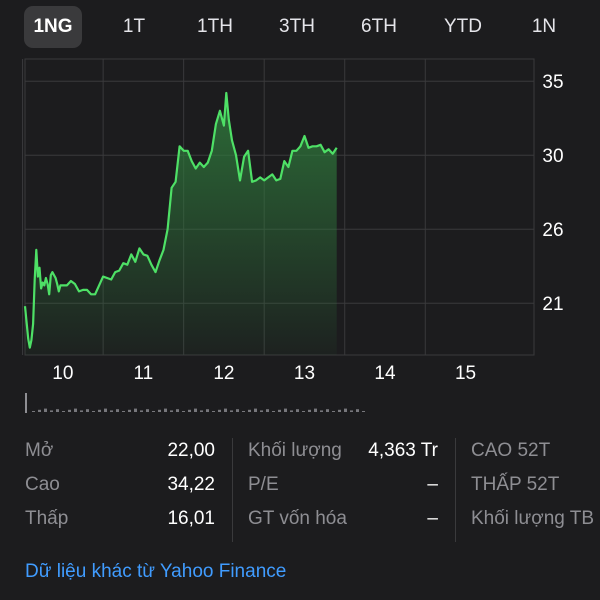 This screenshot has width=600, height=600. What do you see at coordinates (42, 484) in the screenshot?
I see `stat-label-high: Cao` at bounding box center [42, 484].